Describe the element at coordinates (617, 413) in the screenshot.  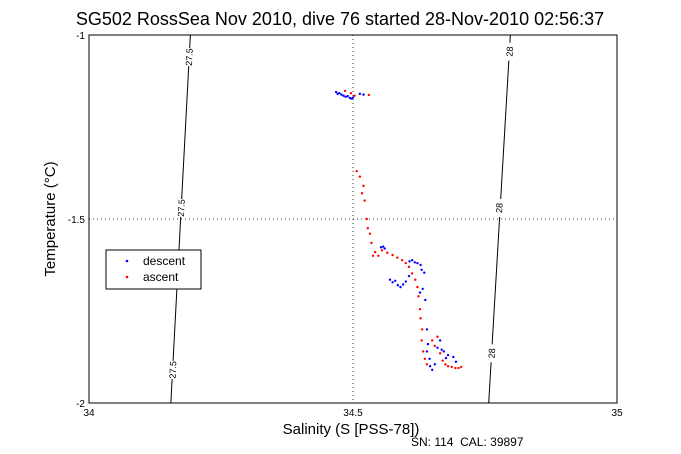
I see `x-tick-35: 35` at that location.